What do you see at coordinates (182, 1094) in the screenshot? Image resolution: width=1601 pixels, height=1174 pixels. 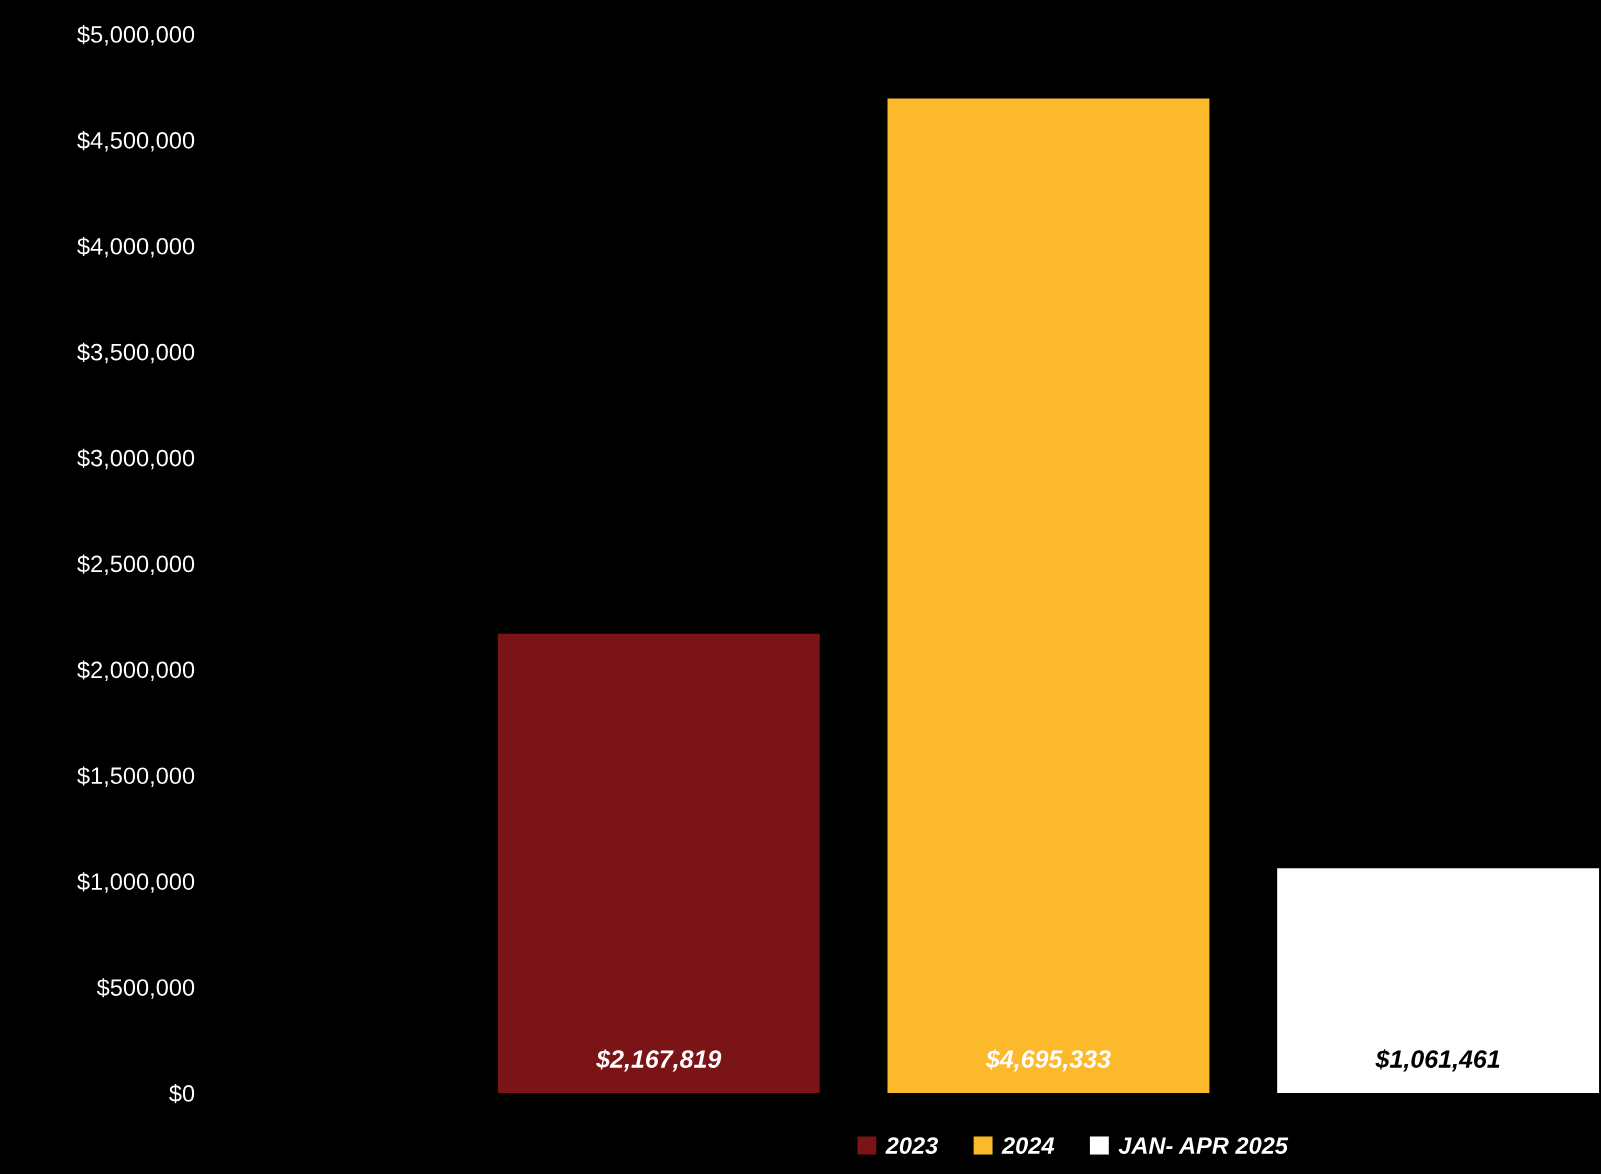 I see `y-tick-label: $0` at bounding box center [182, 1094].